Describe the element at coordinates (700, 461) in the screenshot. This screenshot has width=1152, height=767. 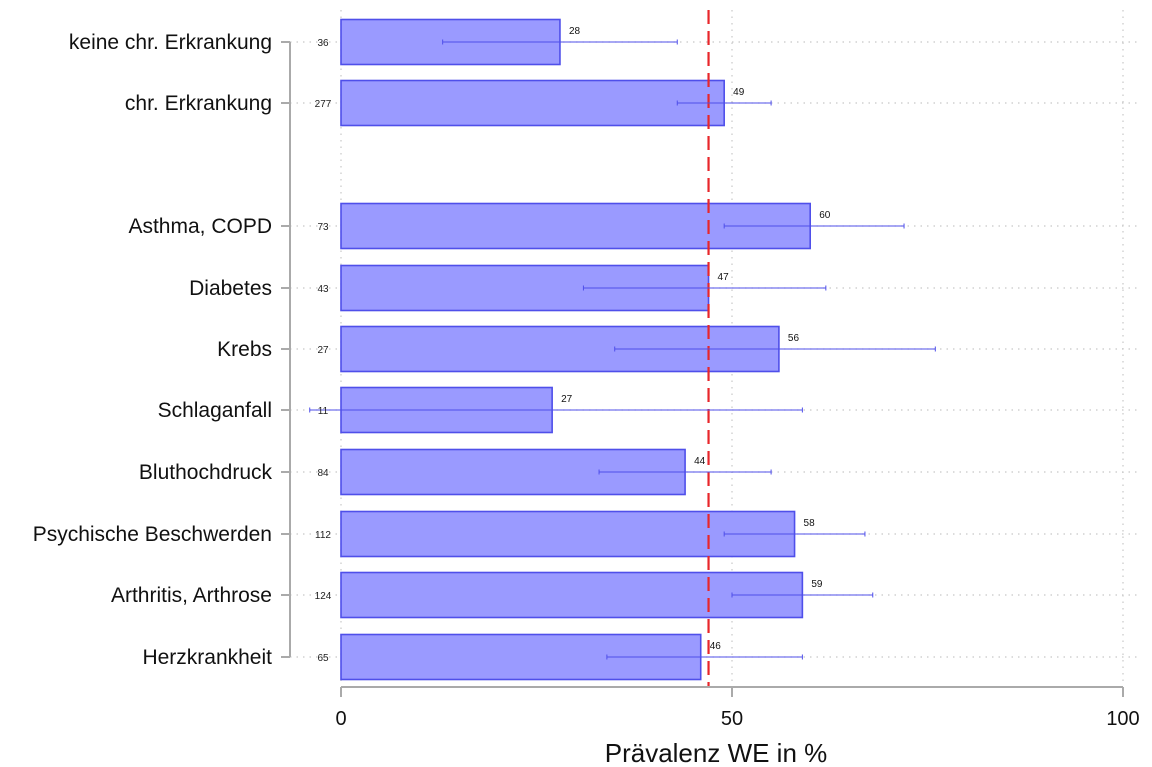
I see `value-label: 44` at that location.